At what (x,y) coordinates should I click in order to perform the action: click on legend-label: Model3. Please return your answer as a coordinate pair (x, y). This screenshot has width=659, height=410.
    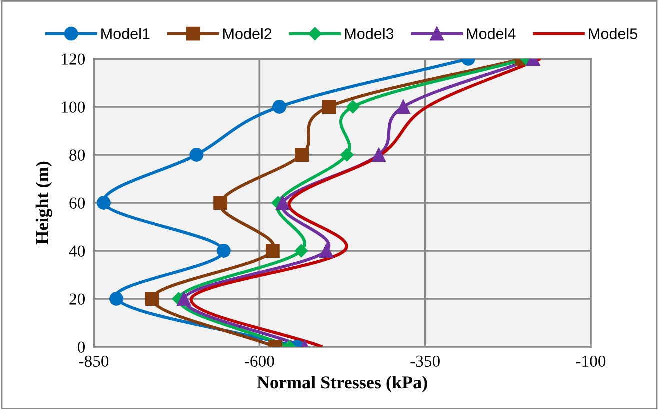
    Looking at the image, I should click on (369, 34).